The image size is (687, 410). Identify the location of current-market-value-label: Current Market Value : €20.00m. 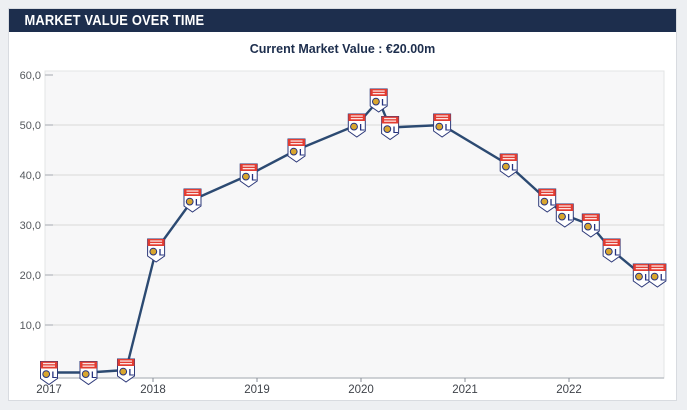
(342, 49).